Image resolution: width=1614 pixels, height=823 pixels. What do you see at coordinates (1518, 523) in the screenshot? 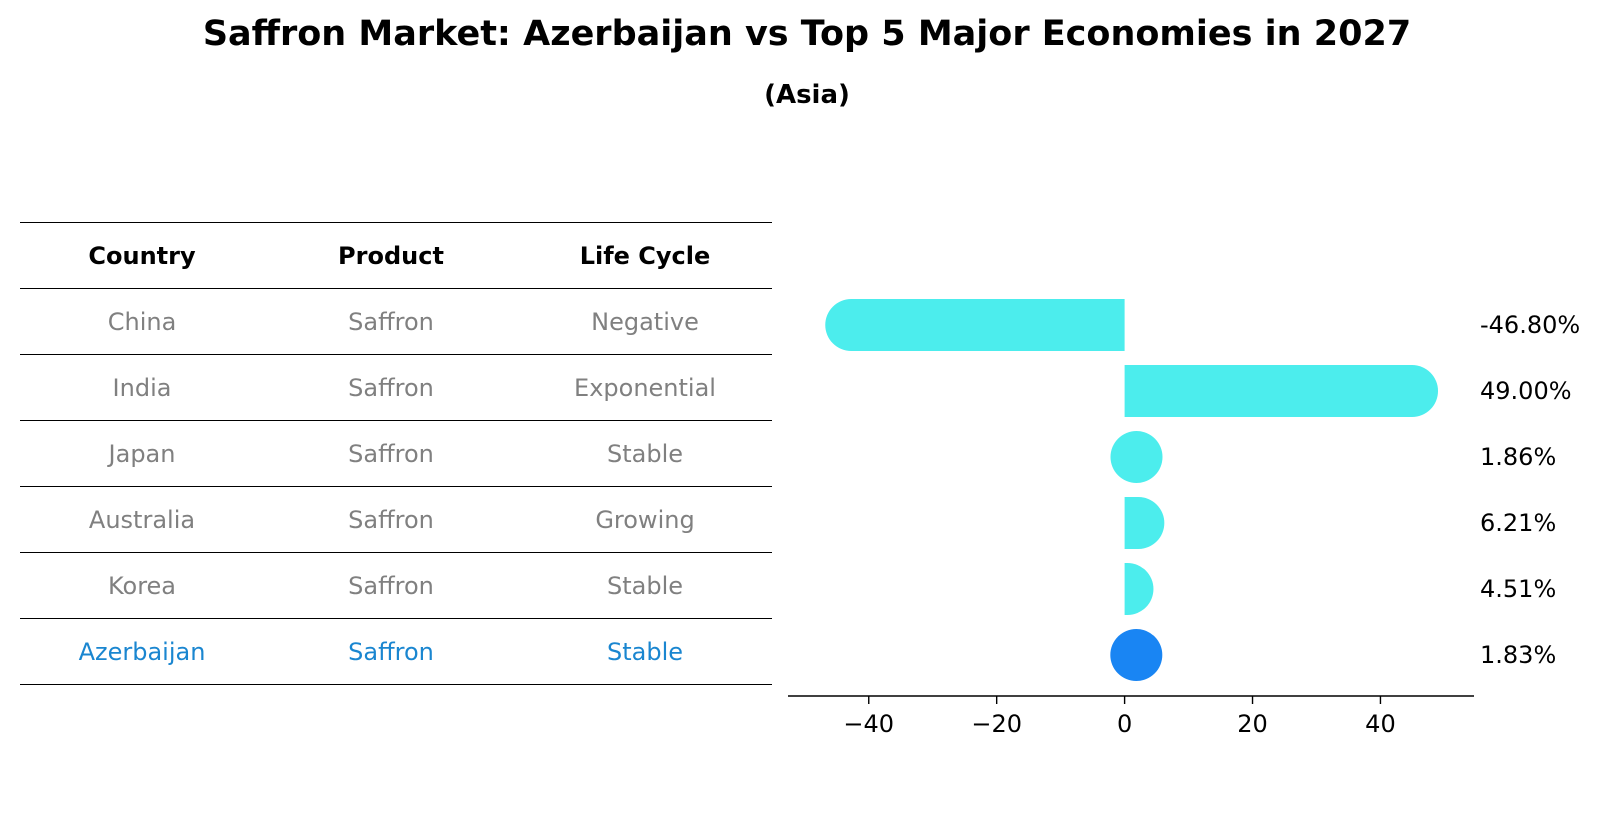
I see `value-label-australia: 6.21%` at bounding box center [1518, 523].